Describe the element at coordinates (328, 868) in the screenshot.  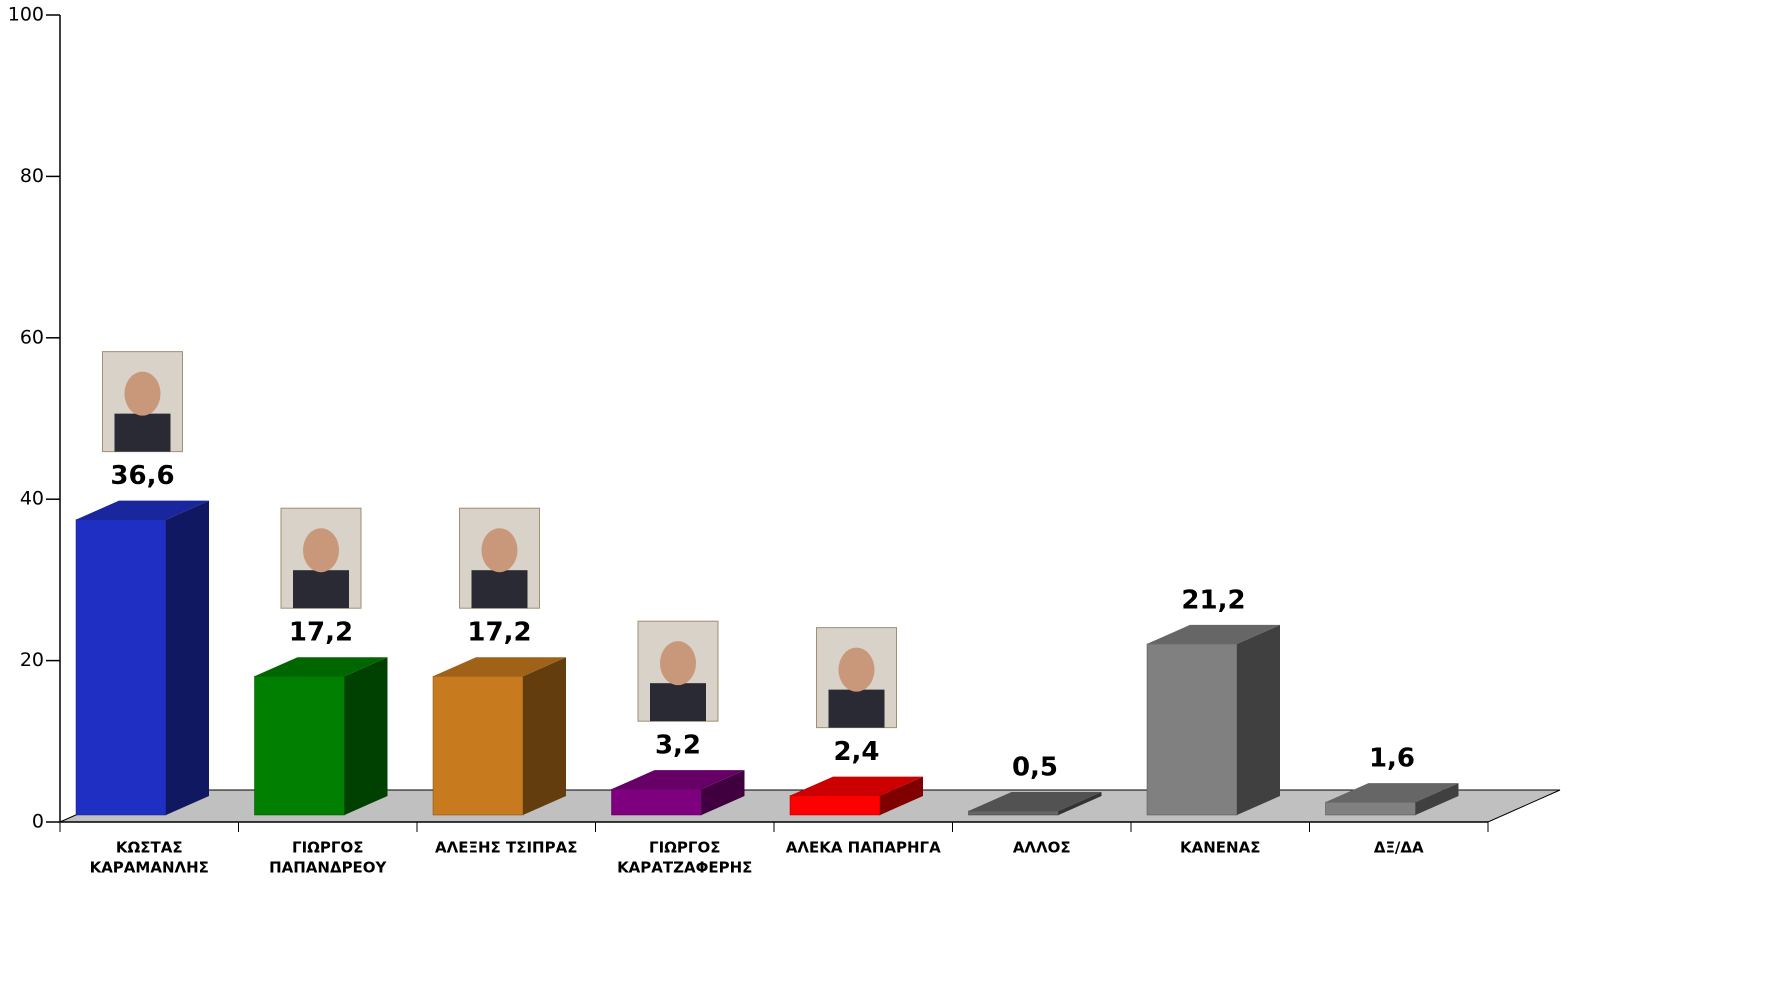
I see `x-tick-label: ΠΑΠΑΝΔΡΕΟΥ` at that location.